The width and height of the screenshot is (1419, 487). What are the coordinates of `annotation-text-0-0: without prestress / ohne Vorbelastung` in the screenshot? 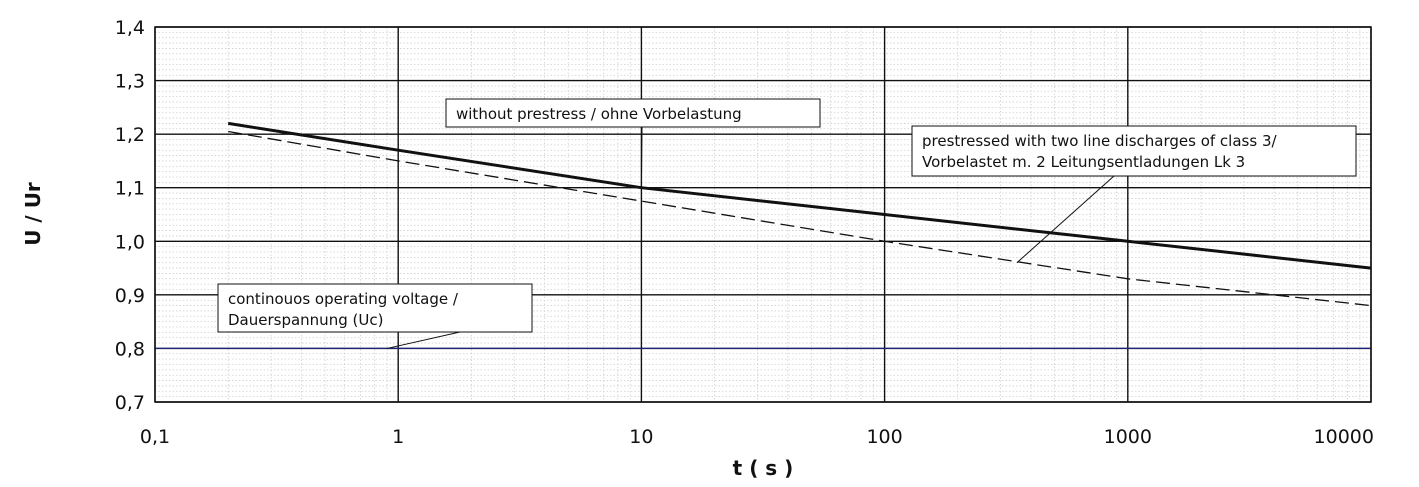 It's located at (599, 114).